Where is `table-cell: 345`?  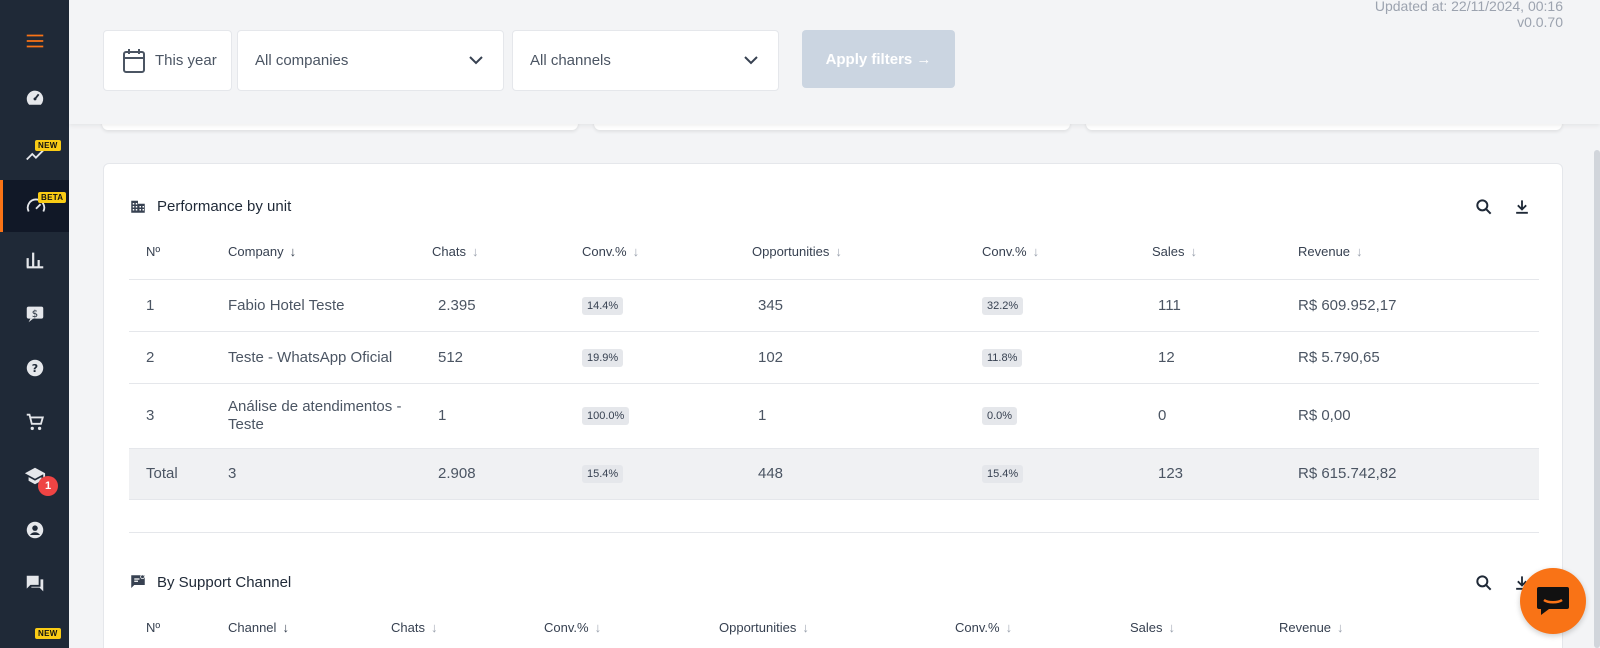
table-cell: 345 is located at coordinates (771, 305).